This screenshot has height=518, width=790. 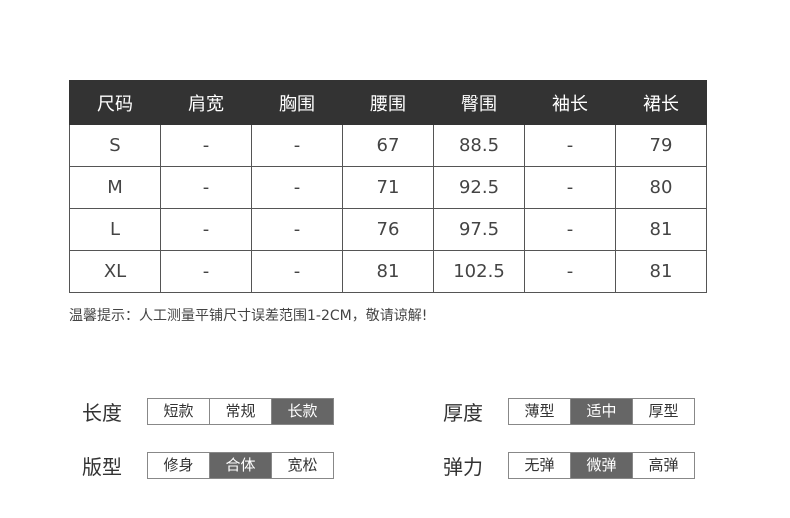 I want to click on attr-option: 薄型, so click(x=539, y=411).